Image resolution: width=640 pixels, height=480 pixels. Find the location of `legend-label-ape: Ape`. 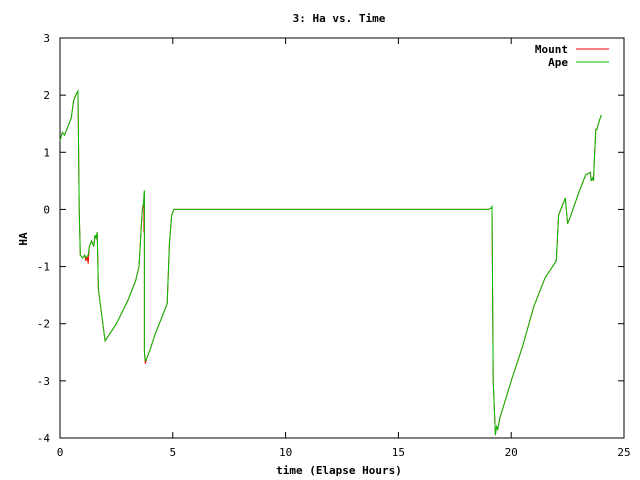

legend-label-ape: Ape is located at coordinates (558, 62).